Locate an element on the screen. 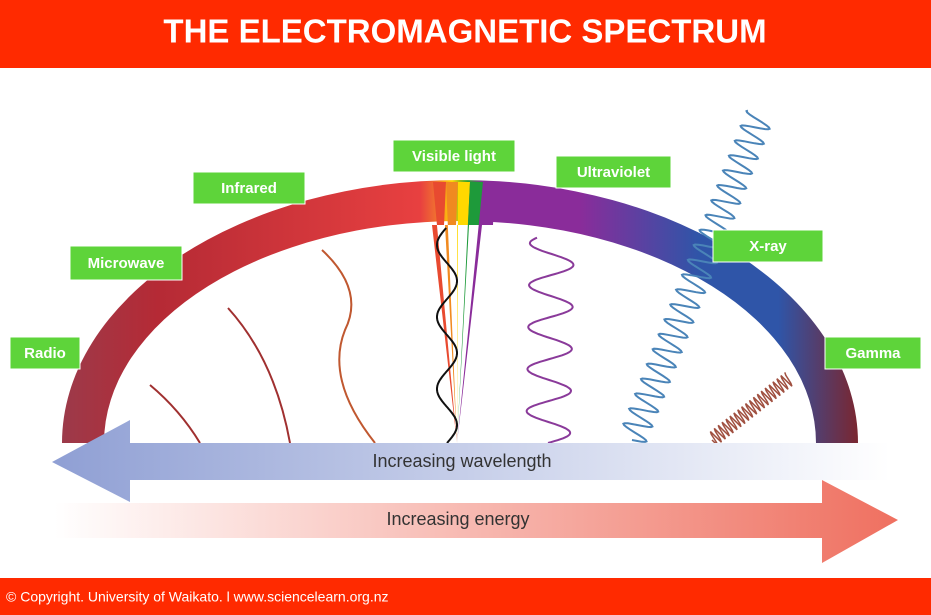 The image size is (931, 615). band-label: Infrared is located at coordinates (249, 188).